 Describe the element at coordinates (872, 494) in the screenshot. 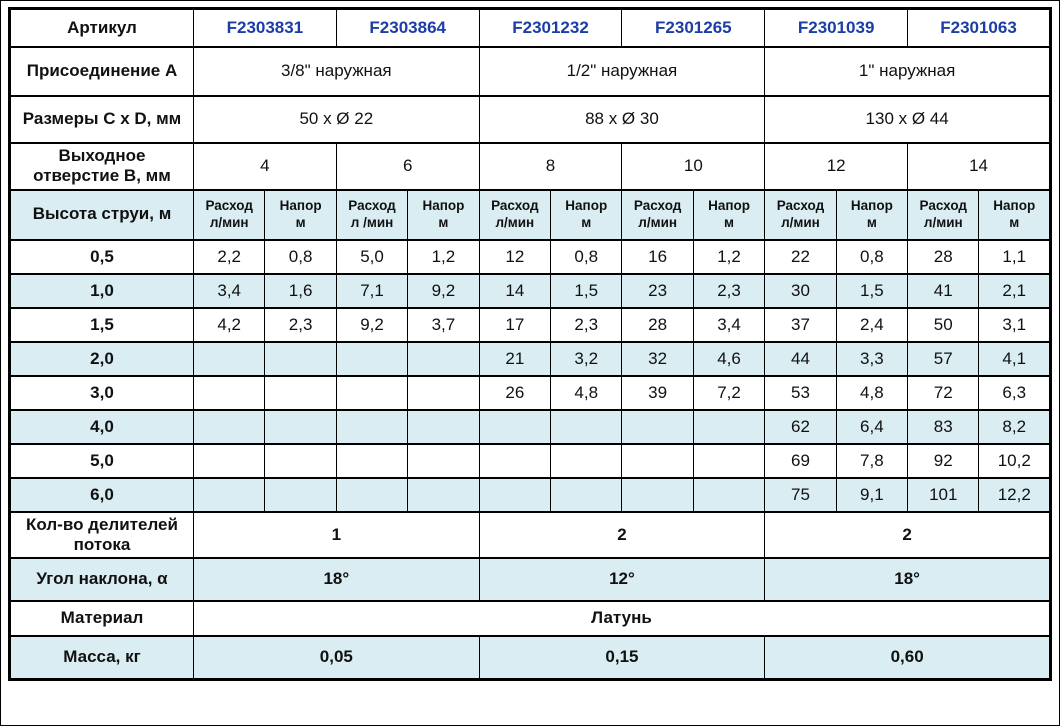

I see `data-cell: 9,1` at that location.